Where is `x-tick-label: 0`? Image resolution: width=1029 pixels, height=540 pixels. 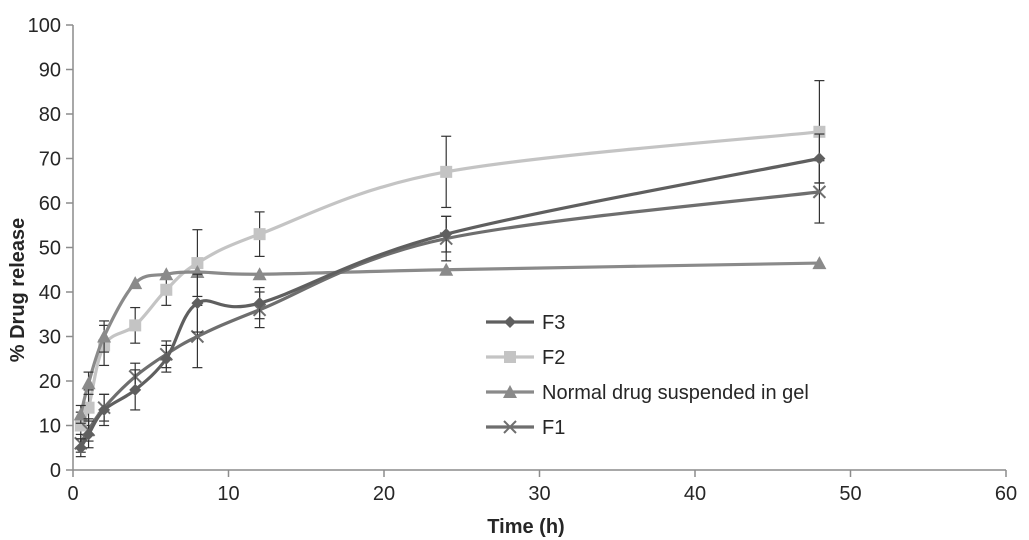 x-tick-label: 0 is located at coordinates (72, 494).